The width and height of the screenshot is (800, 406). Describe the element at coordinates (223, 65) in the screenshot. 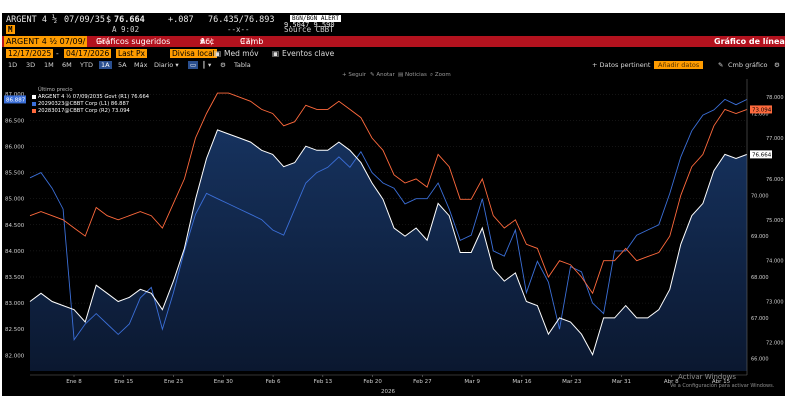

I see `settings-icon: ⚙` at that location.